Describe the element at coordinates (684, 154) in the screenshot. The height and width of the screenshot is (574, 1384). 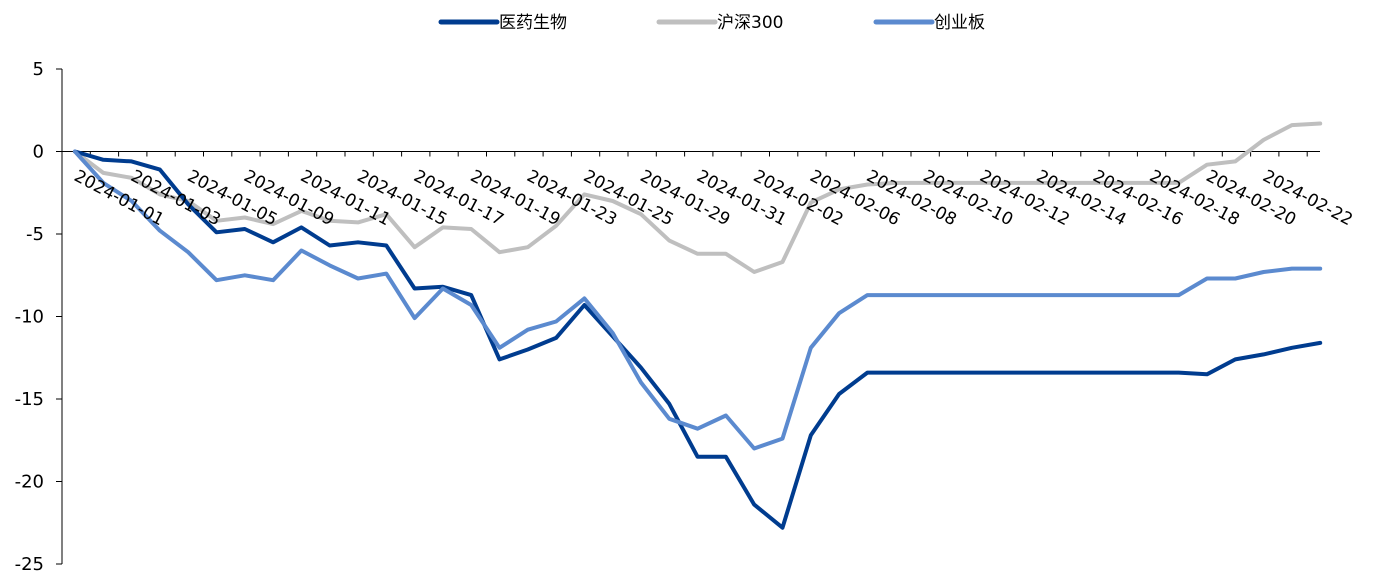
I see `x-ticks` at that location.